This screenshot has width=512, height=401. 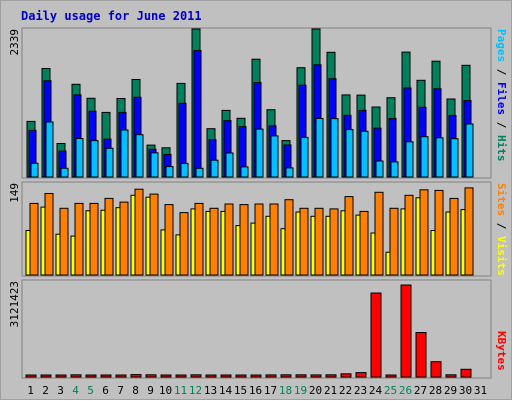 I want to click on x-label-31: 31, so click(x=480, y=390).